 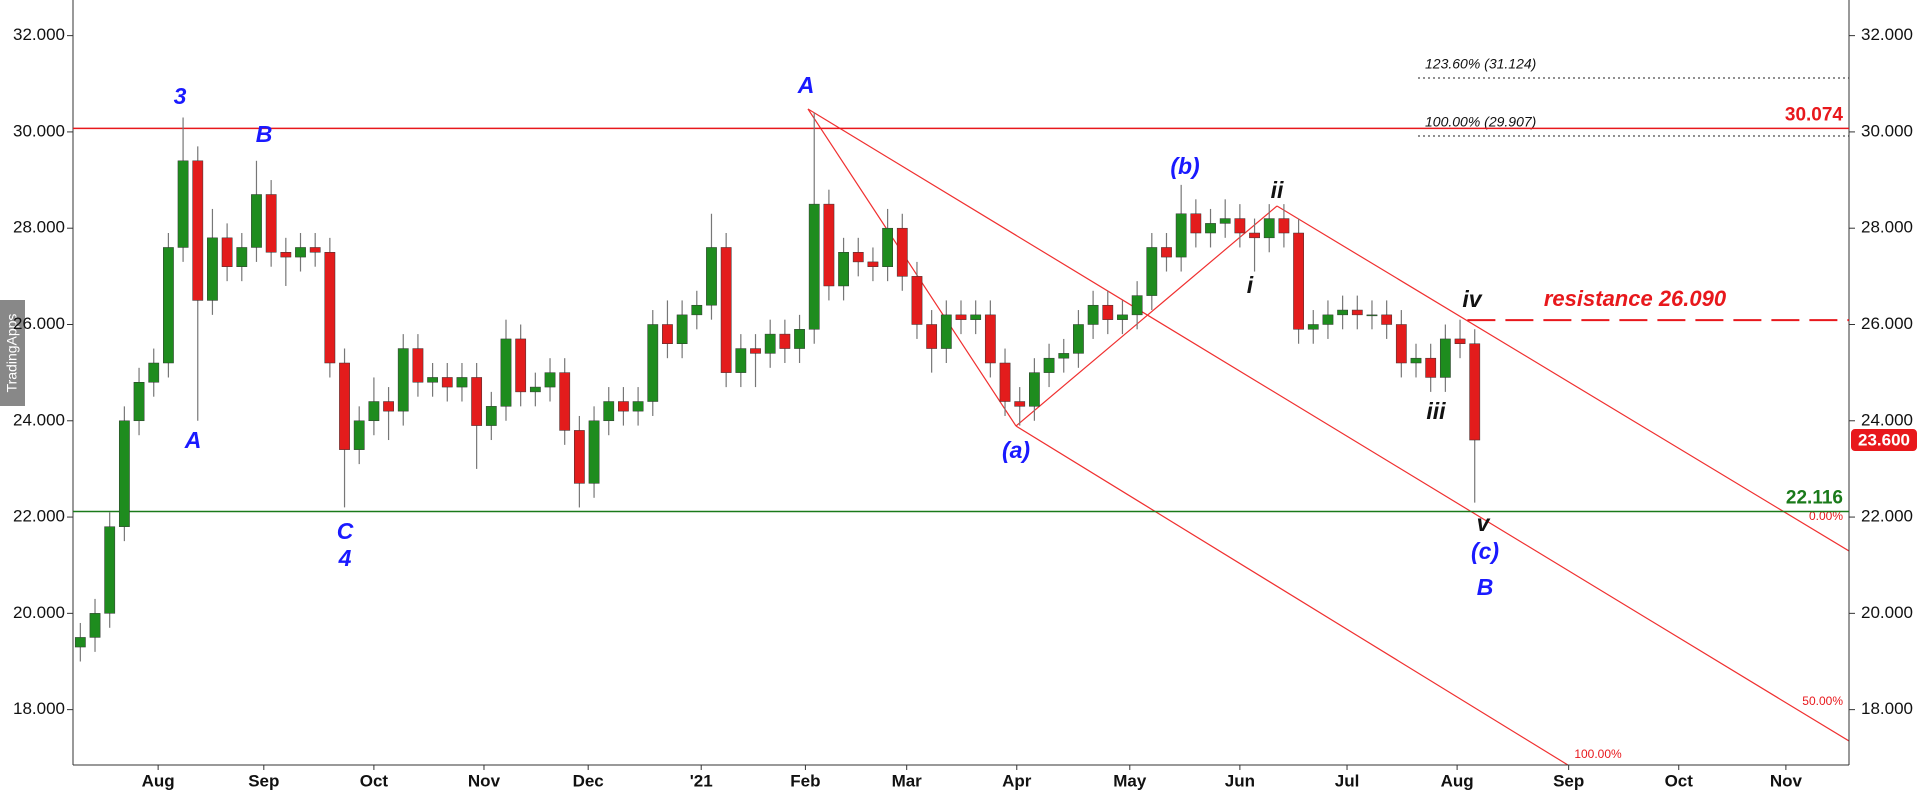 I want to click on fib-label: 50.00%, so click(x=1822, y=701).